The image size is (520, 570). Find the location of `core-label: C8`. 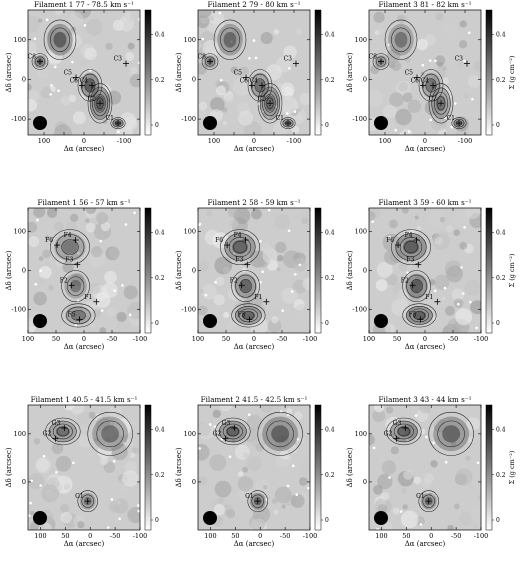

core-label: C8 is located at coordinates (32, 57).